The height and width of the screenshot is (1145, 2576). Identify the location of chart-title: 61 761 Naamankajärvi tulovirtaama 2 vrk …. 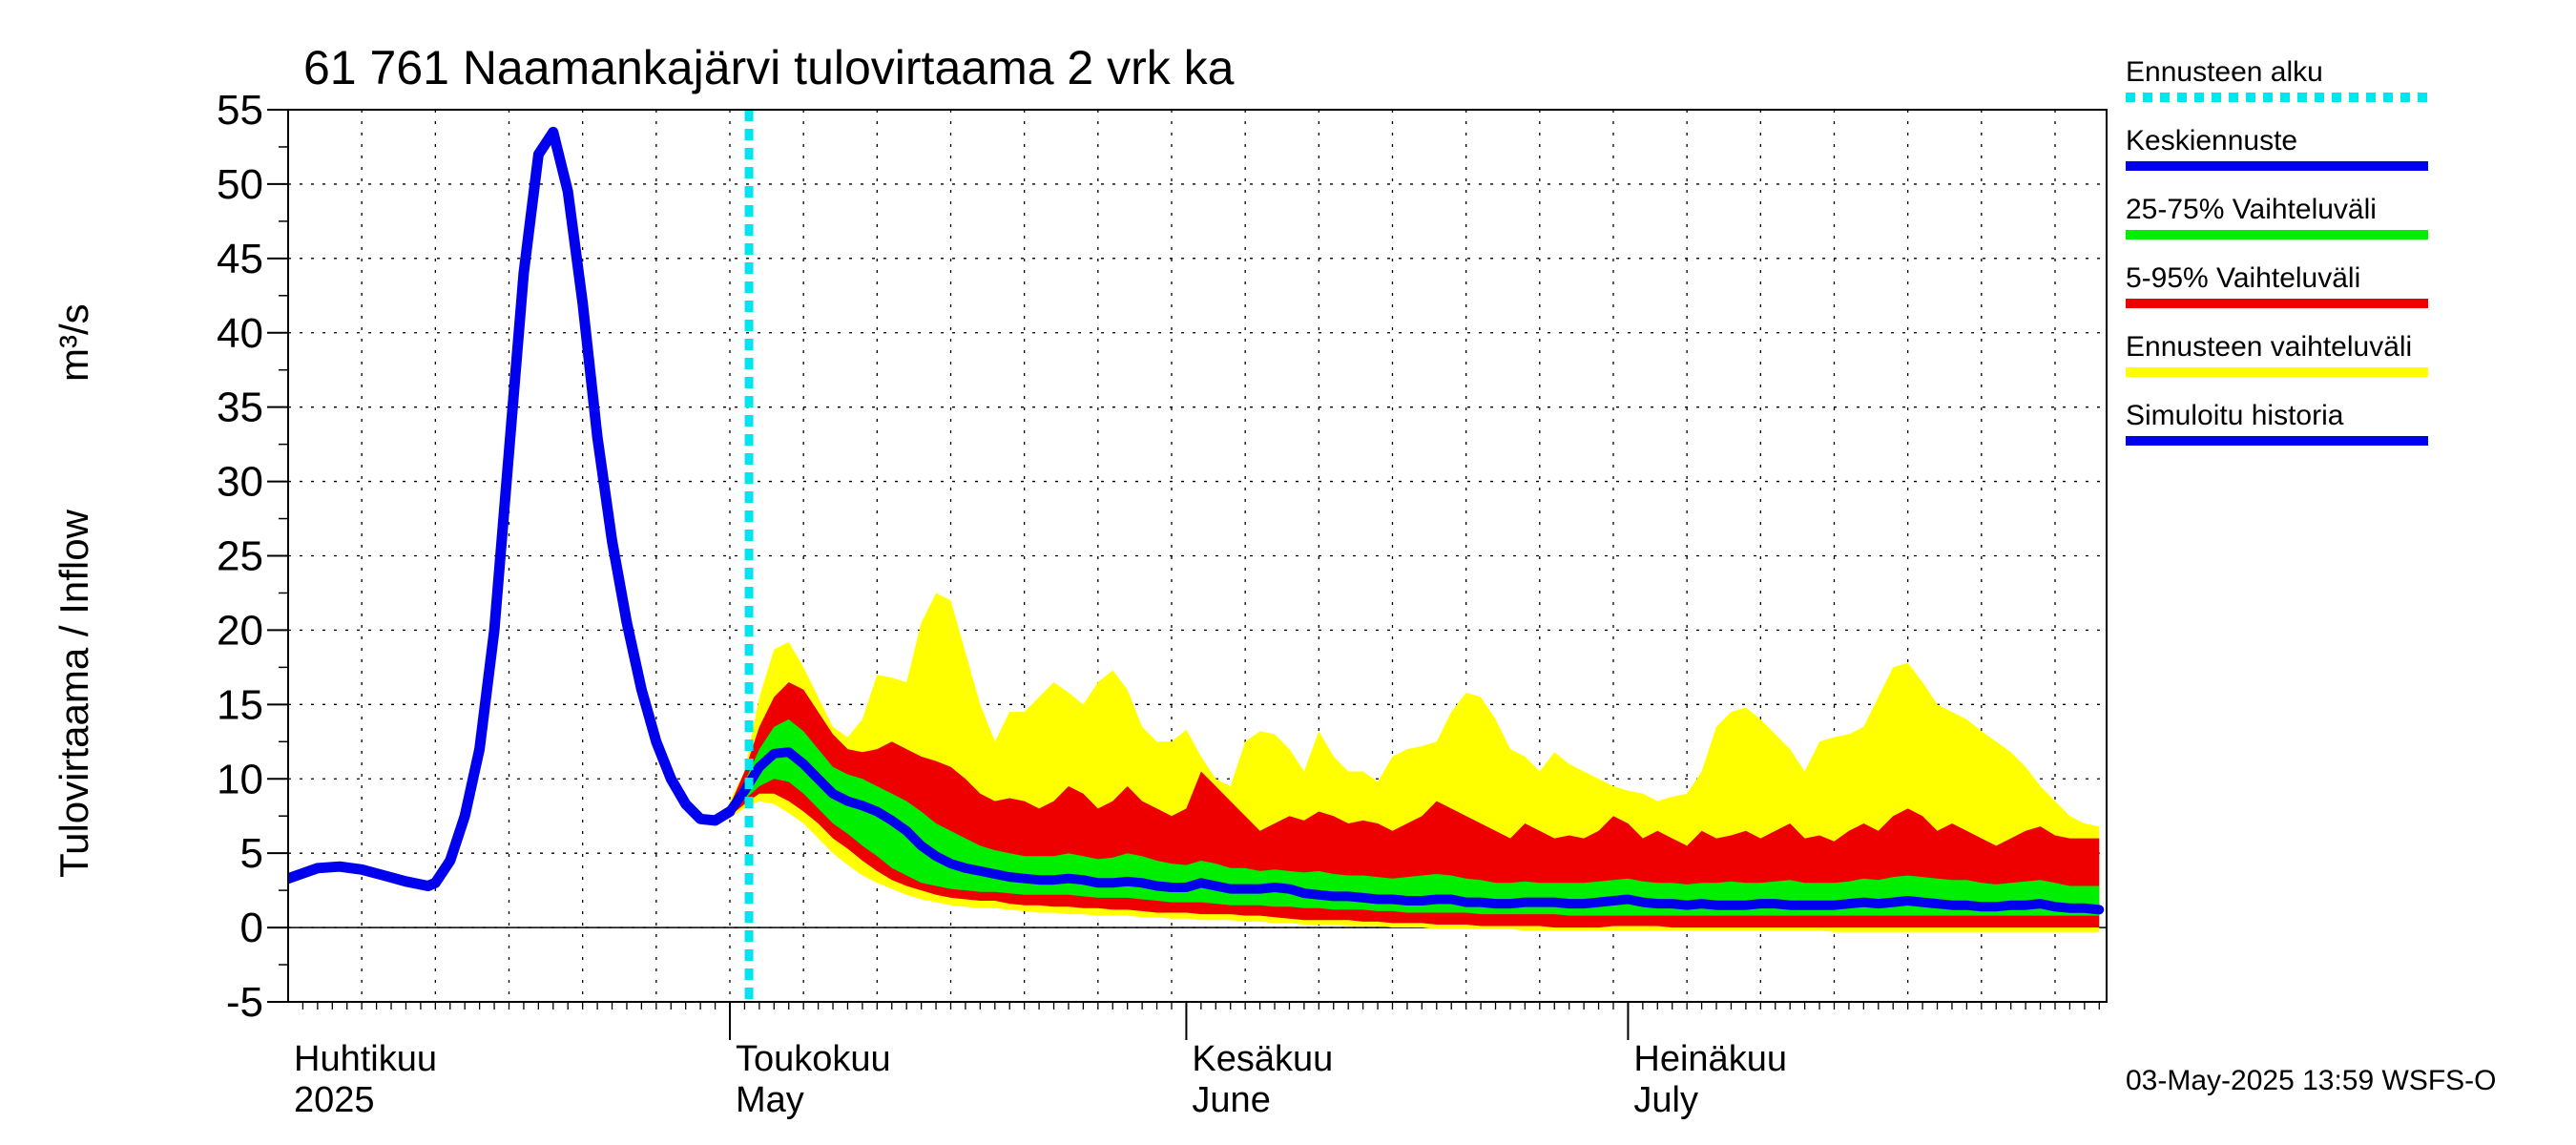
(769, 67).